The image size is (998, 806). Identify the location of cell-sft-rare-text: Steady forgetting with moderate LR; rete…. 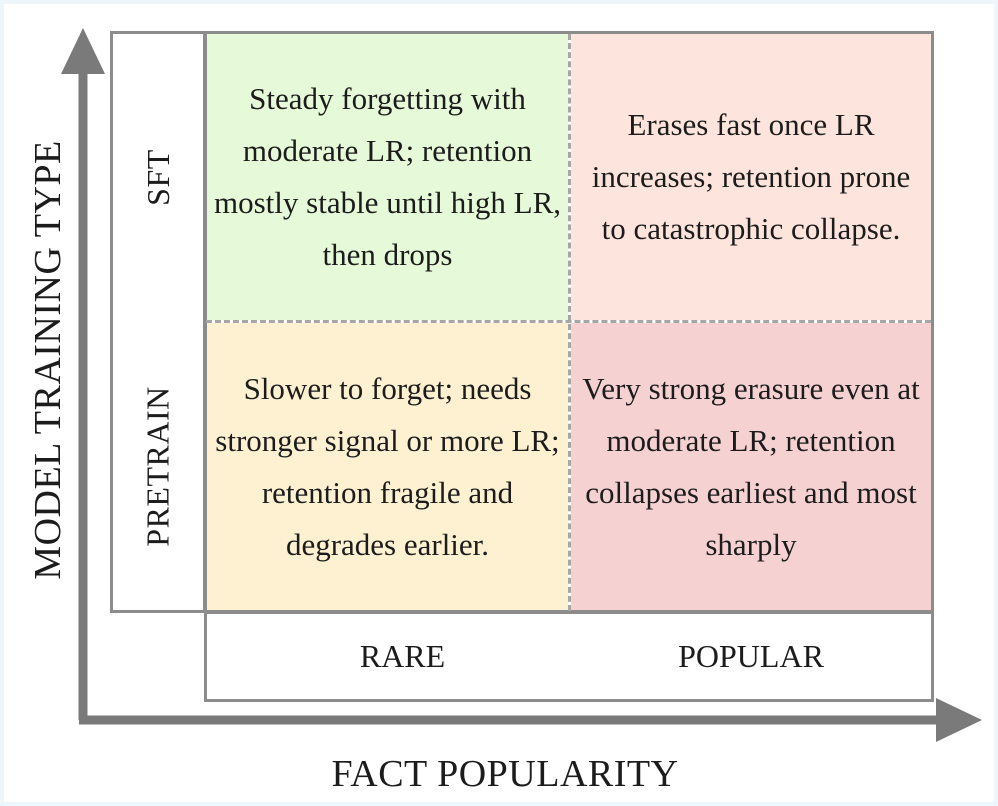
(387, 176).